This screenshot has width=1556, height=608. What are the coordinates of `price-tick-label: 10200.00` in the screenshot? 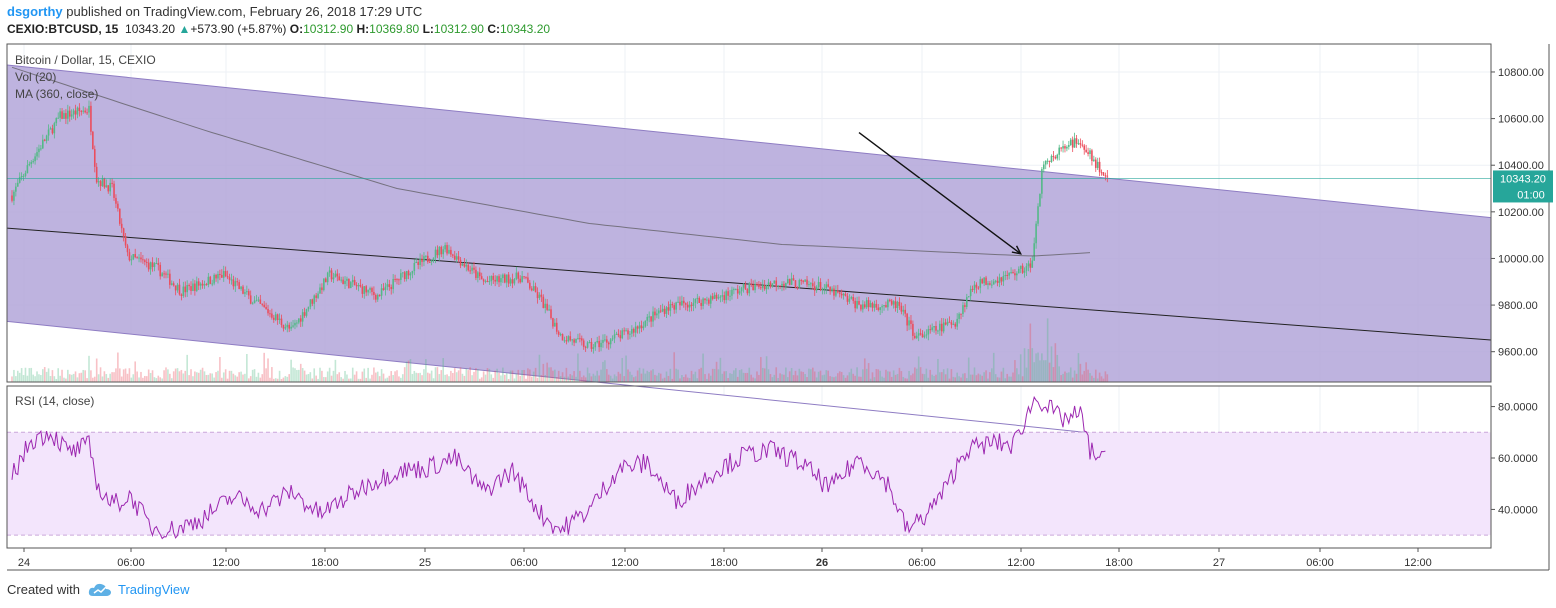 It's located at (1521, 213).